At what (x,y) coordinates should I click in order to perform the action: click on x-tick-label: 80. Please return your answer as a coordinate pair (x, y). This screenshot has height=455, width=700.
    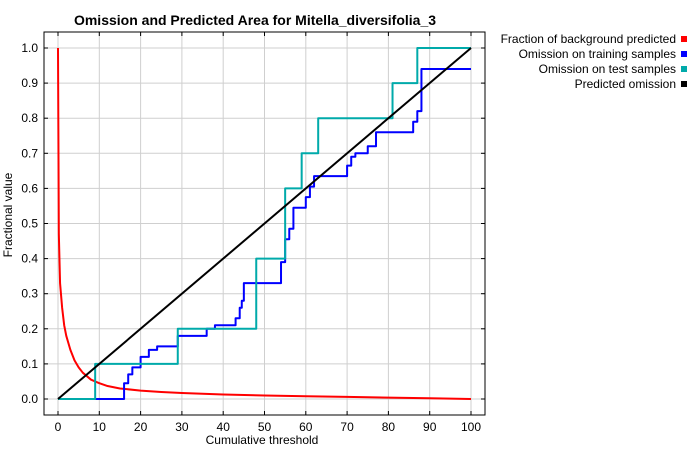
    Looking at the image, I should click on (389, 427).